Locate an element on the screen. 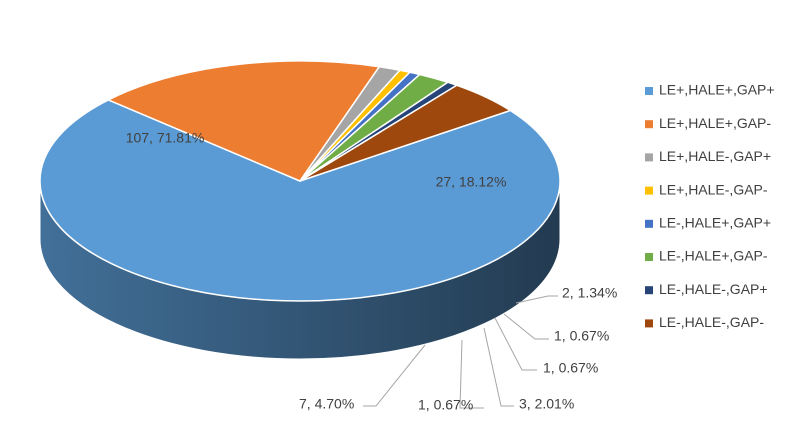  legend-item-leplus-haleplus-gapplus: LE+,HALE+,GAP+ is located at coordinates (710, 90).